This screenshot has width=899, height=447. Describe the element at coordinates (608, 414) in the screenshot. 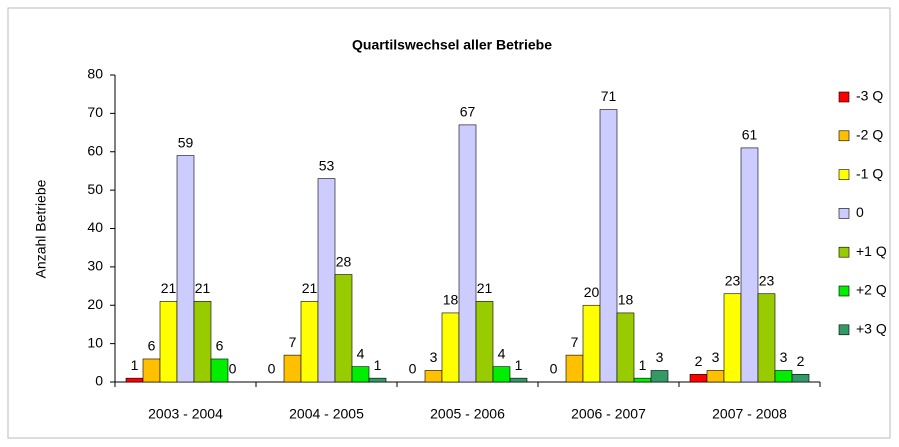

I see `x-tick-label: 2006 - 2007` at that location.